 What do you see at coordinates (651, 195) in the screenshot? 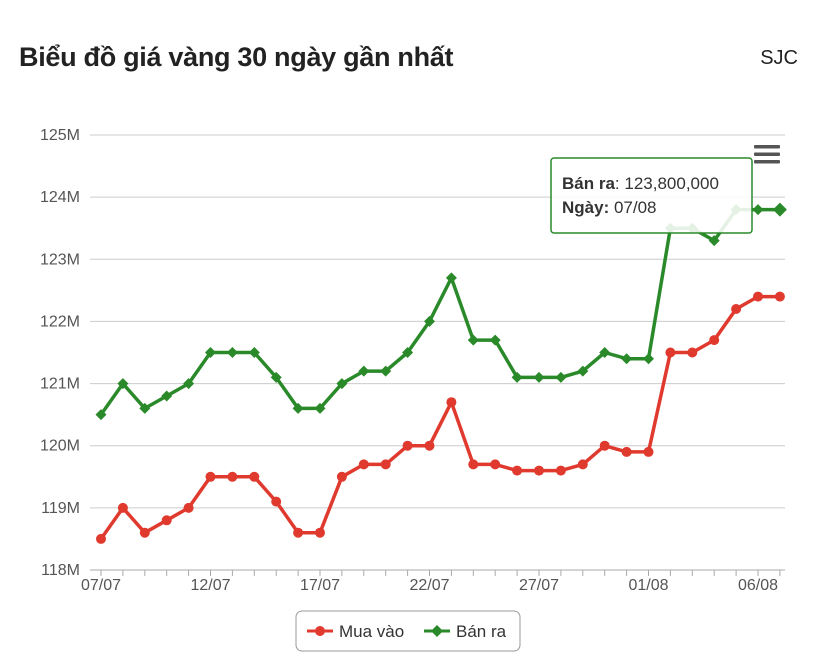
I see `tooltip: Bán ra: 123,800,000 Ngày: 07/08` at bounding box center [651, 195].